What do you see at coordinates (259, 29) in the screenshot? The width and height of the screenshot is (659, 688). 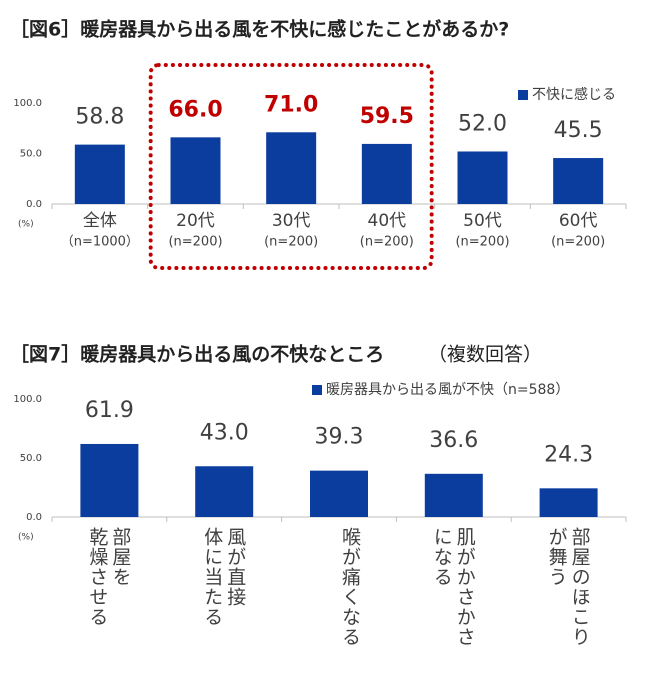 I see `chart-title: ［図6］暖房器具から出る風を不快に感じたことがあるか?` at bounding box center [259, 29].